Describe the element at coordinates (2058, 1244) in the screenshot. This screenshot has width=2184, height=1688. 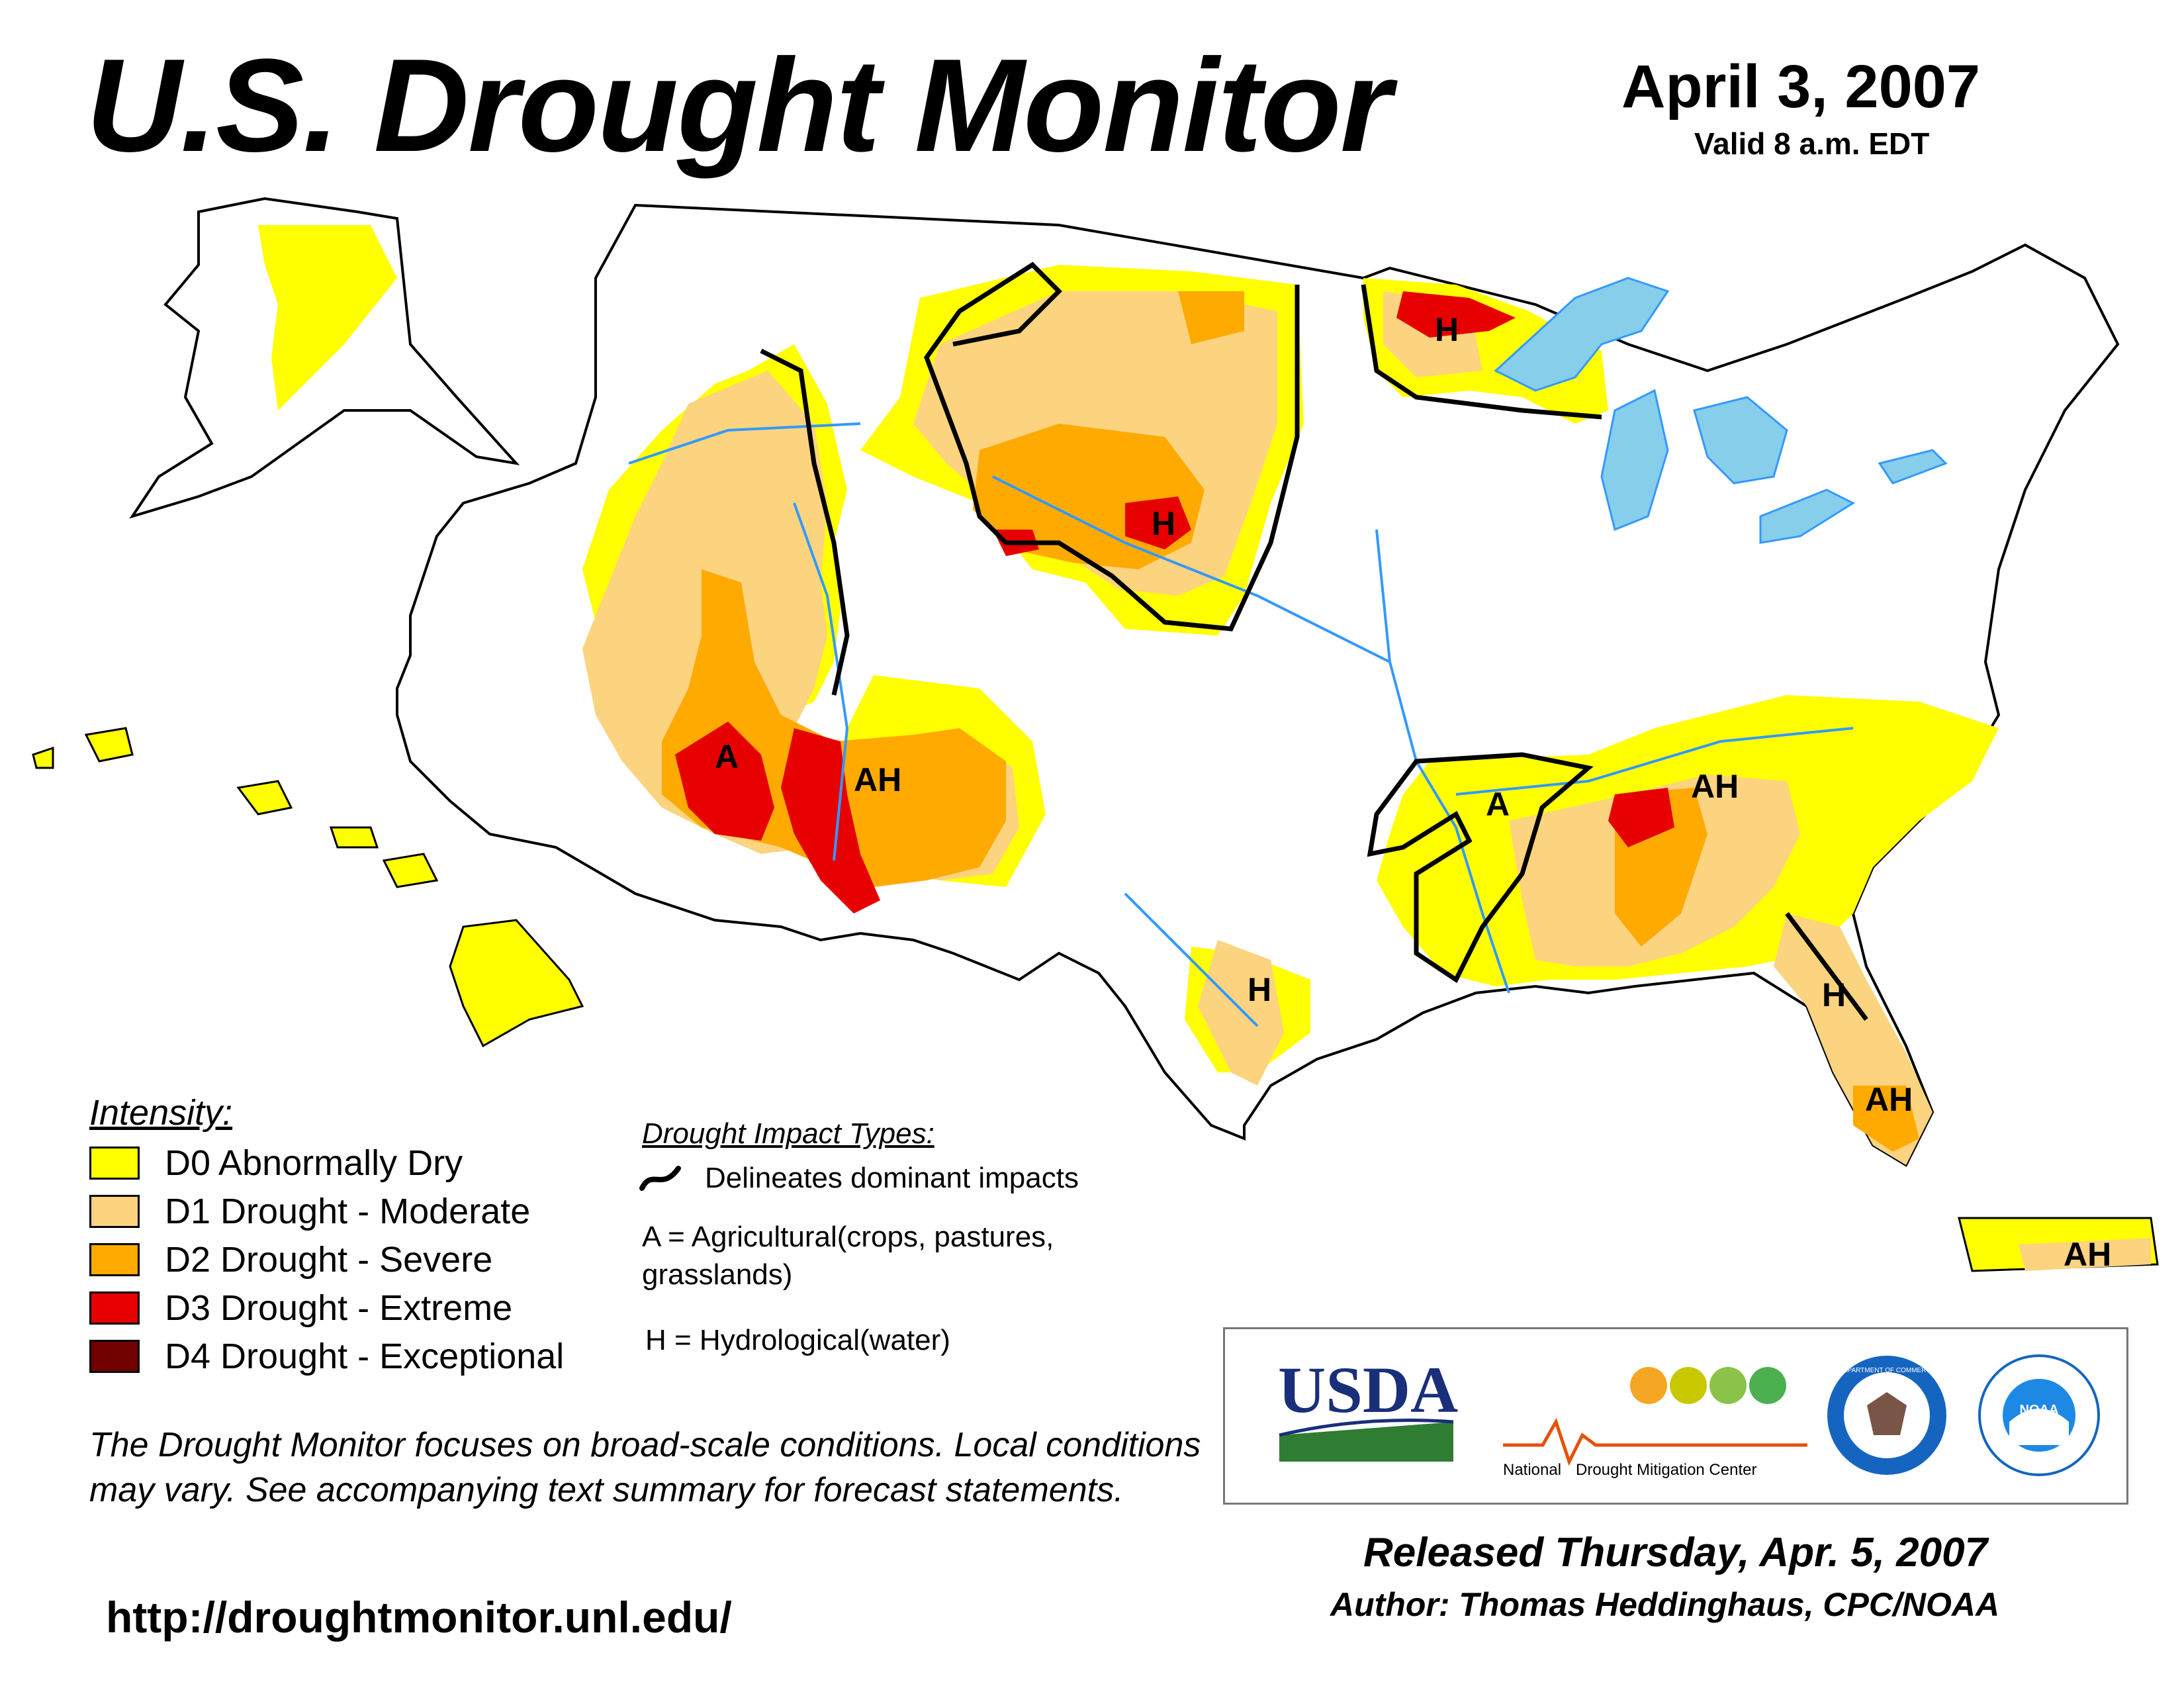
I see `puerto-rico` at that location.